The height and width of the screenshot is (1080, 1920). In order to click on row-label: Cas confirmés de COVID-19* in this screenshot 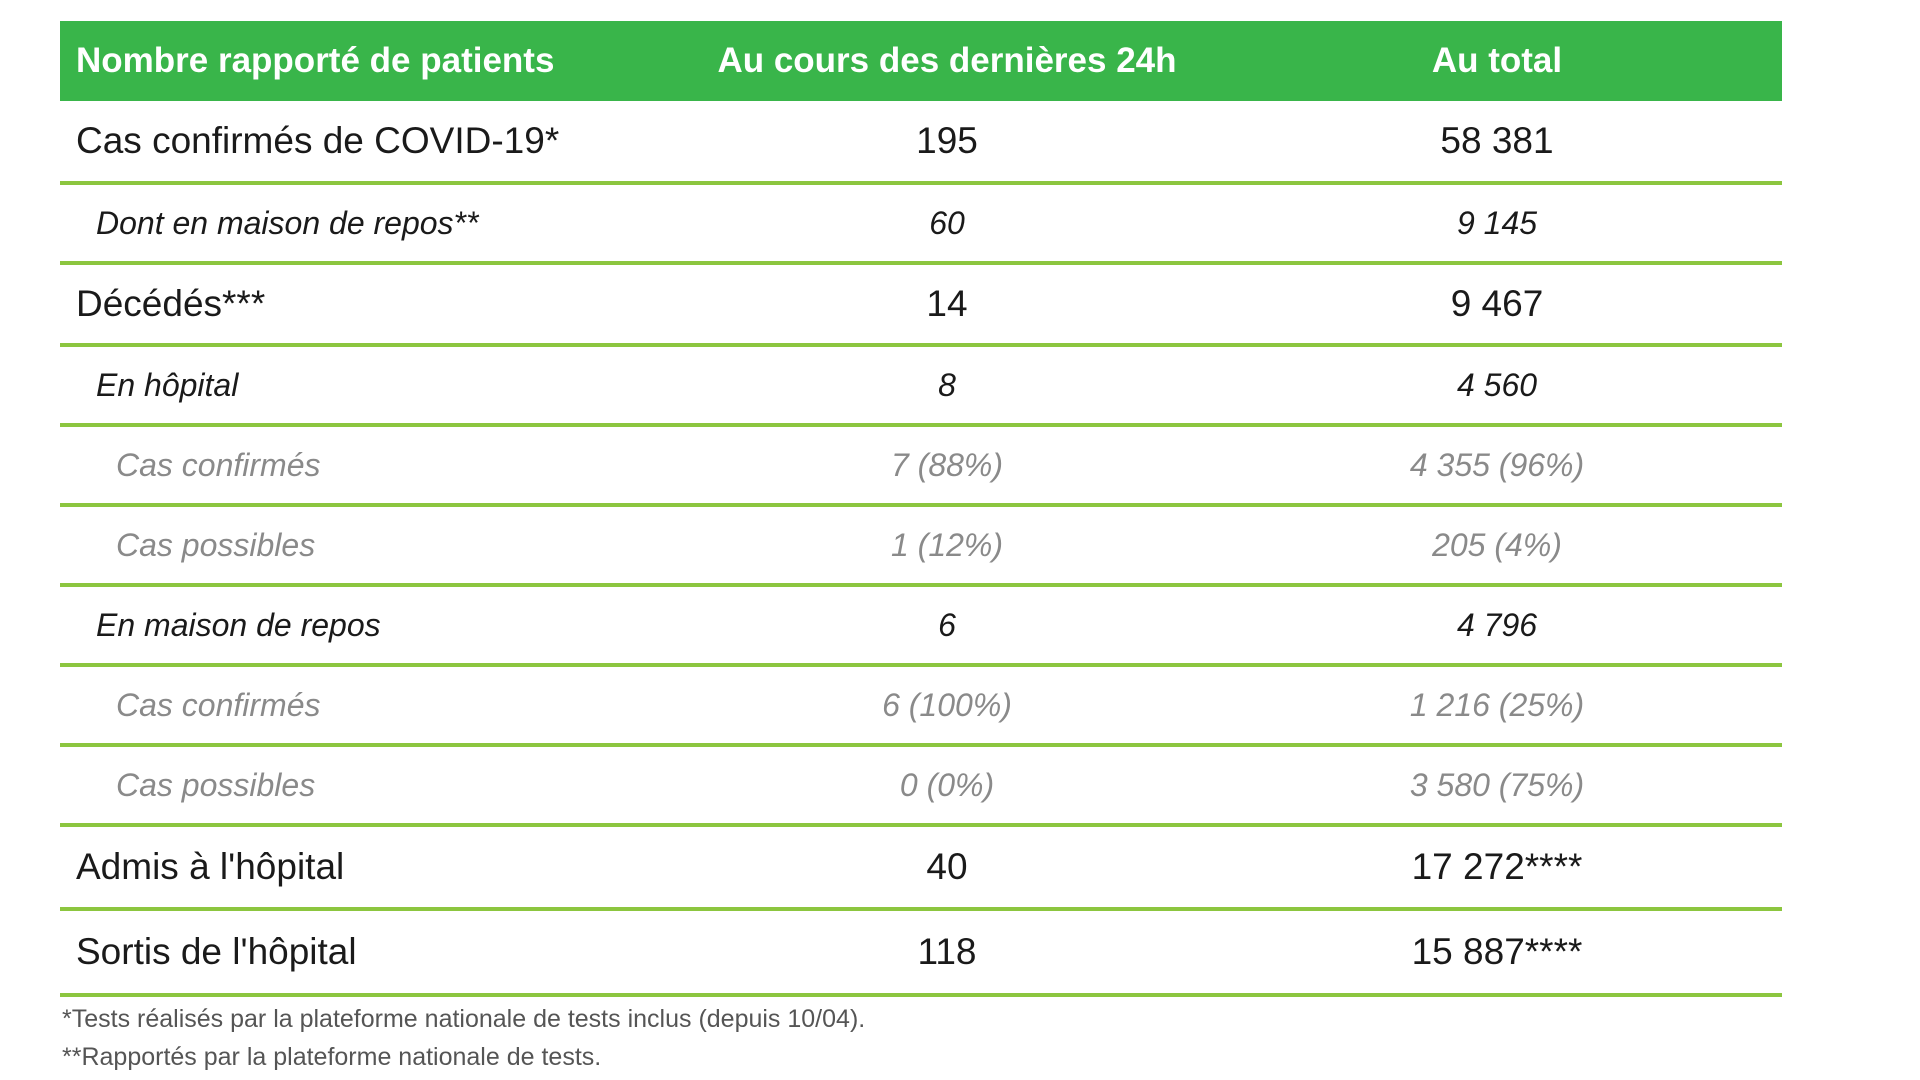, I will do `click(371, 143)`.